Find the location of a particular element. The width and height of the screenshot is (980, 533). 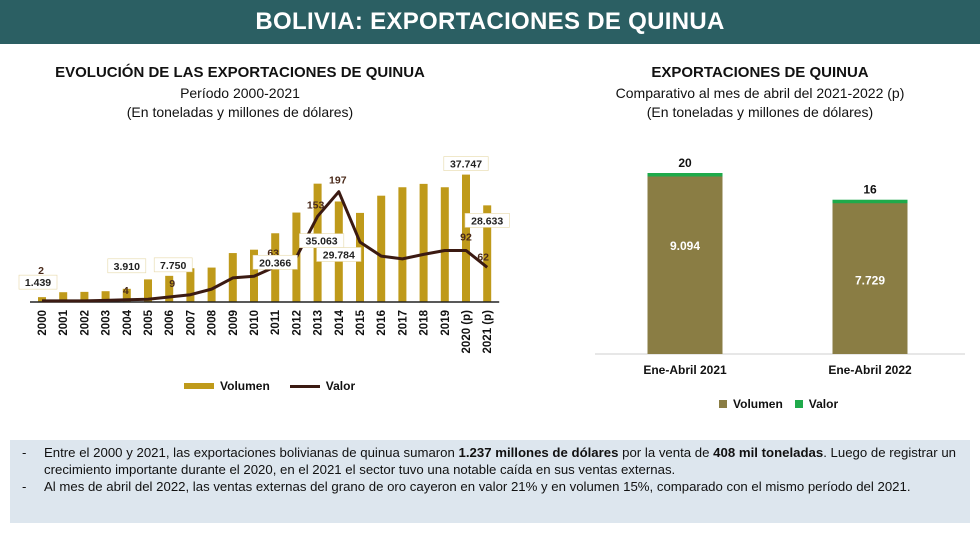

x-tick-label: 2011 is located at coordinates (276, 322).